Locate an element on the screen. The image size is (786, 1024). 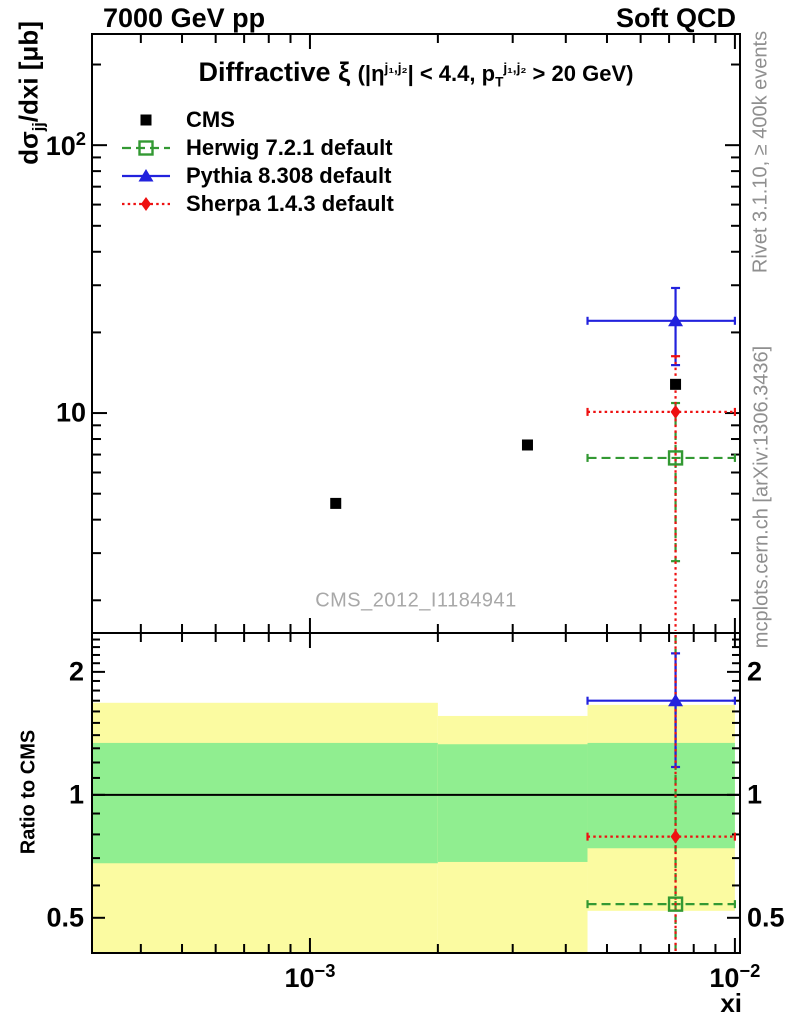
process-group-label: Soft QCD is located at coordinates (676, 18).